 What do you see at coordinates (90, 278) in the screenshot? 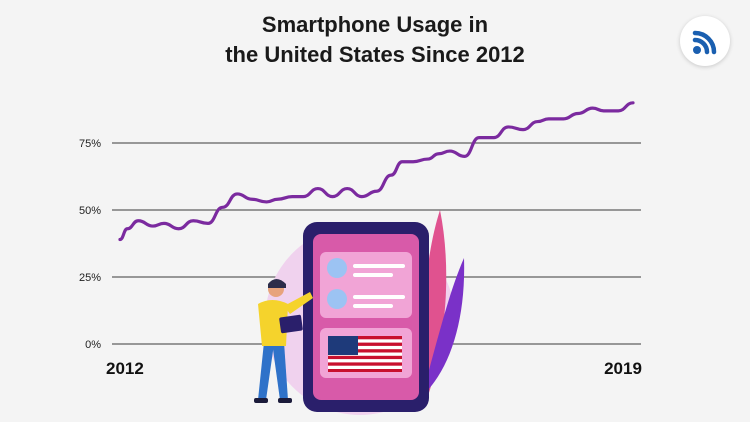
I see `y-tick-label-1: 25%` at bounding box center [90, 278].